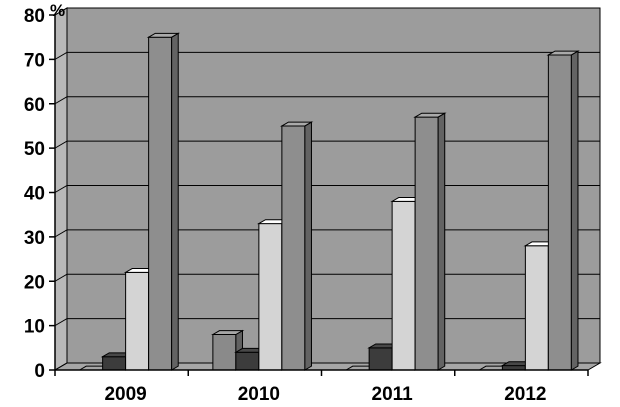 The height and width of the screenshot is (407, 620). What do you see at coordinates (34, 149) in the screenshot?
I see `y-tick-label: 50` at bounding box center [34, 149].